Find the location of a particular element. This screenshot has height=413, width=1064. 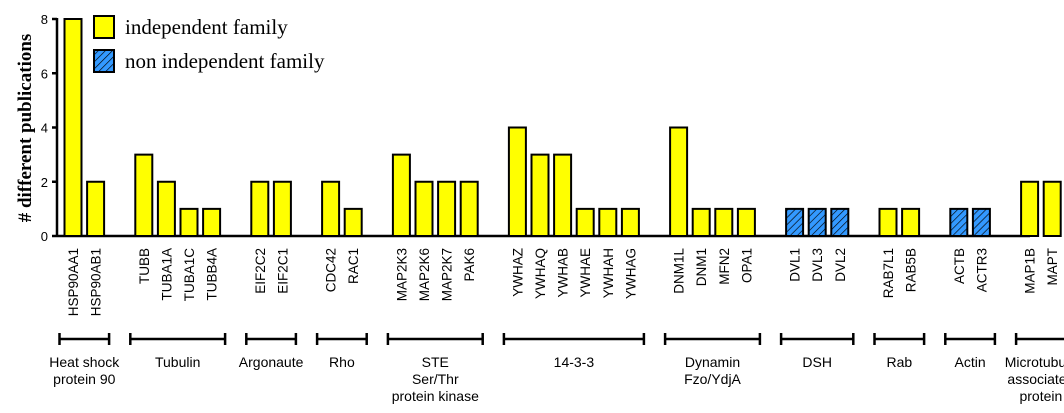

bar-map2k7 is located at coordinates (447, 208).